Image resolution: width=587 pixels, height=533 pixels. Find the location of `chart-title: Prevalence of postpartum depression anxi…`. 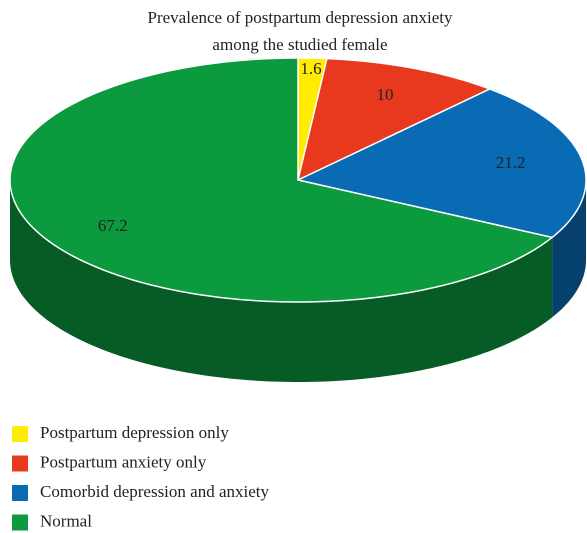

chart-title: Prevalence of postpartum depression anxi… is located at coordinates (300, 31).